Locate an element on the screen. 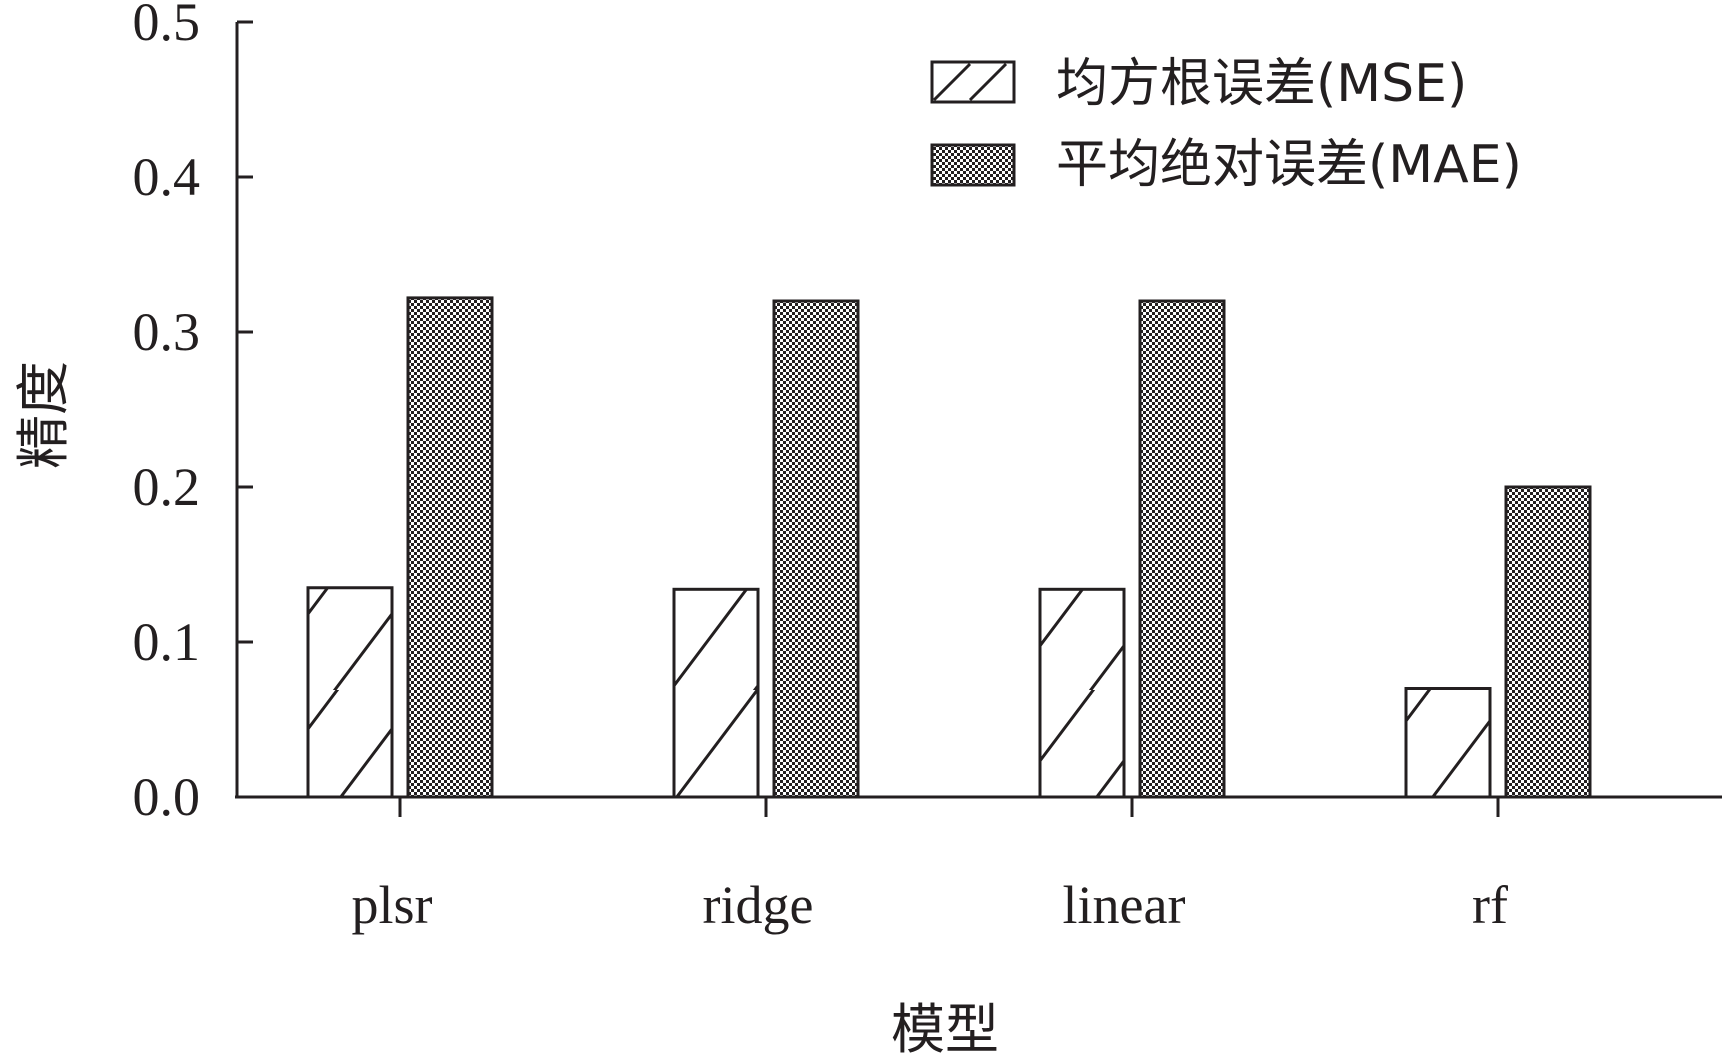 Image resolution: width=1722 pixels, height=1057 pixels. bar-mse-rf is located at coordinates (1448, 743).